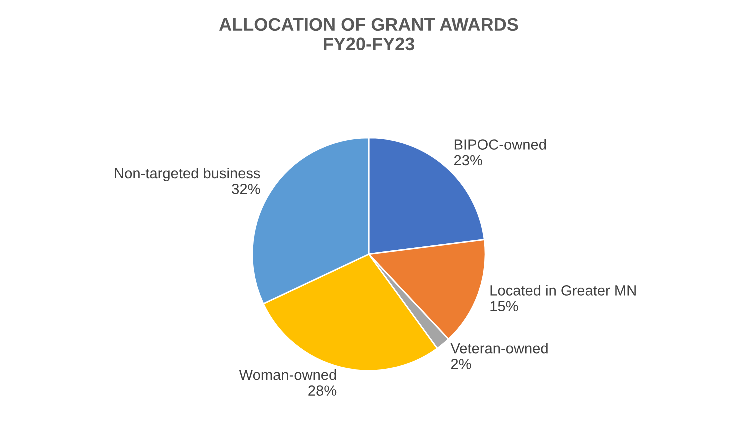 The height and width of the screenshot is (446, 738). What do you see at coordinates (500, 144) in the screenshot?
I see `slice-label: BIPOC-owned` at bounding box center [500, 144].